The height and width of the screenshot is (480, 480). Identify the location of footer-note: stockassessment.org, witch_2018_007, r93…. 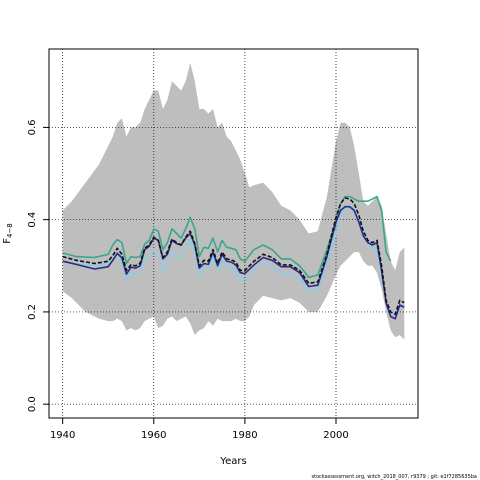
(394, 477).